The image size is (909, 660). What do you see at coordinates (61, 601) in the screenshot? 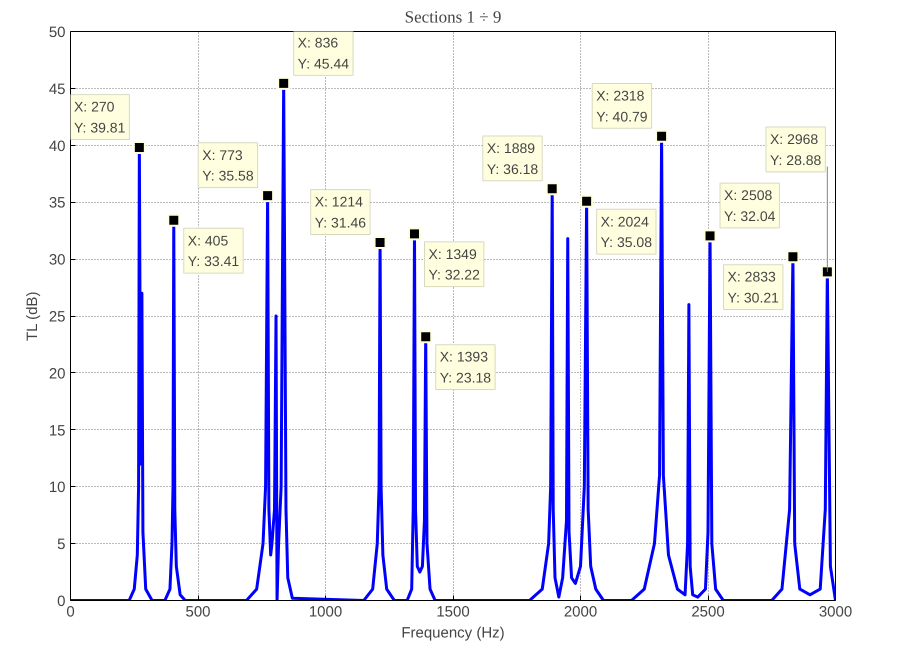
I see `y-tick-label: 0` at bounding box center [61, 601].